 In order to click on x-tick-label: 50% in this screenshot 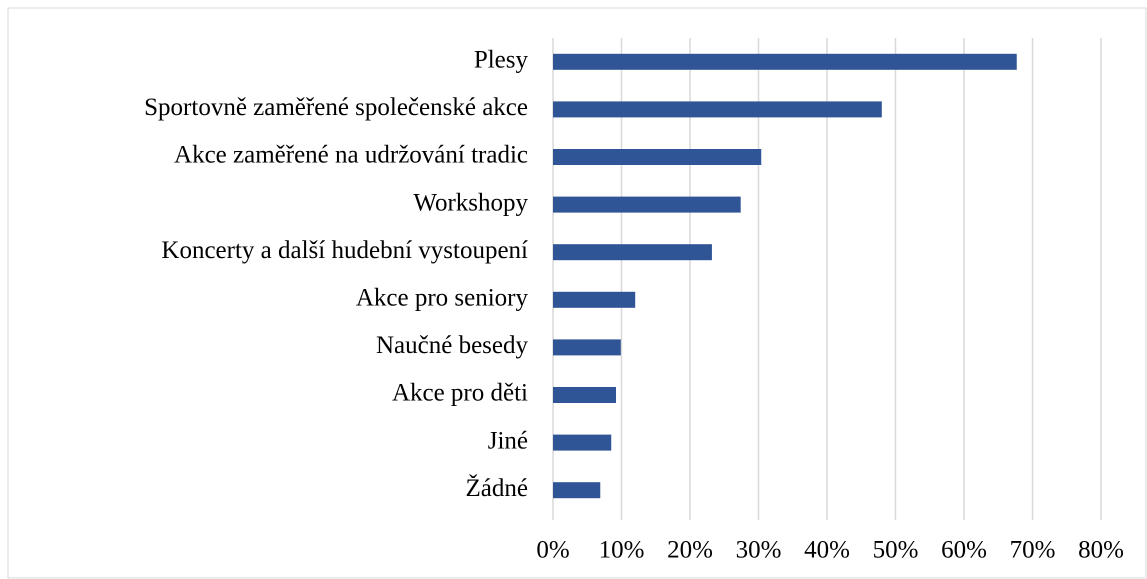, I will do `click(896, 550)`.